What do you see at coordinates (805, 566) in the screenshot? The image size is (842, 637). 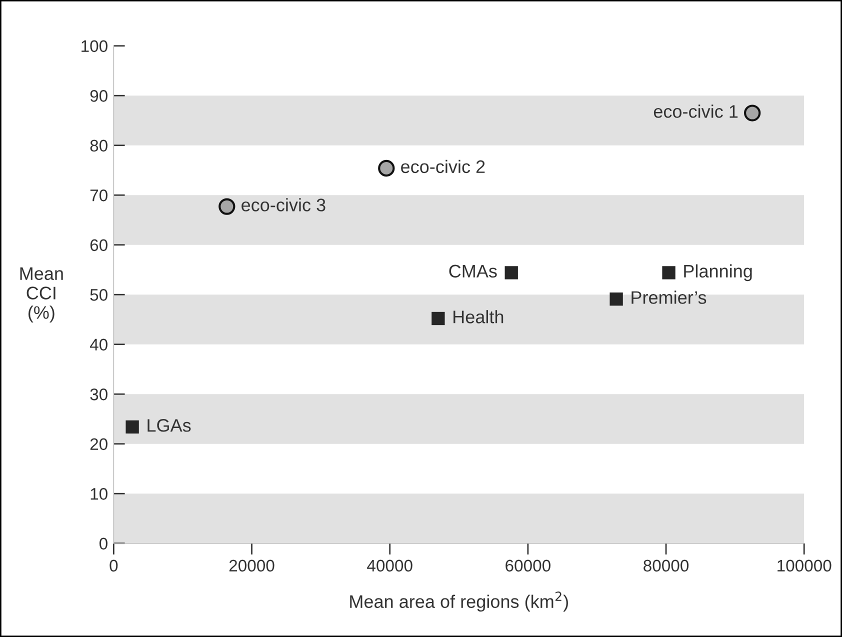 I see `x-tick-label: 100000` at bounding box center [805, 566].